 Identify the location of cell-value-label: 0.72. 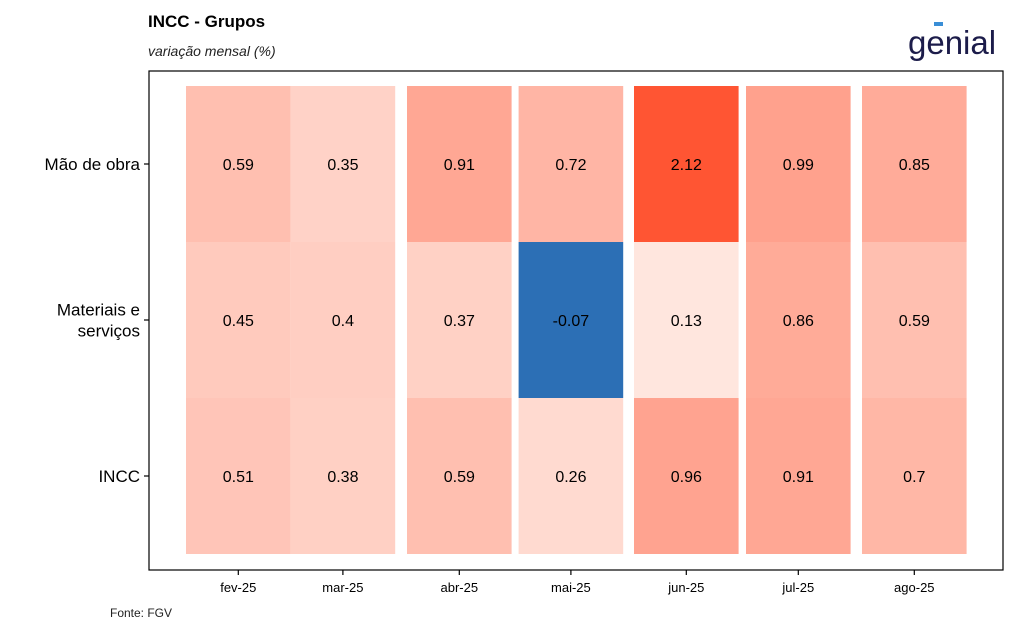
(570, 165).